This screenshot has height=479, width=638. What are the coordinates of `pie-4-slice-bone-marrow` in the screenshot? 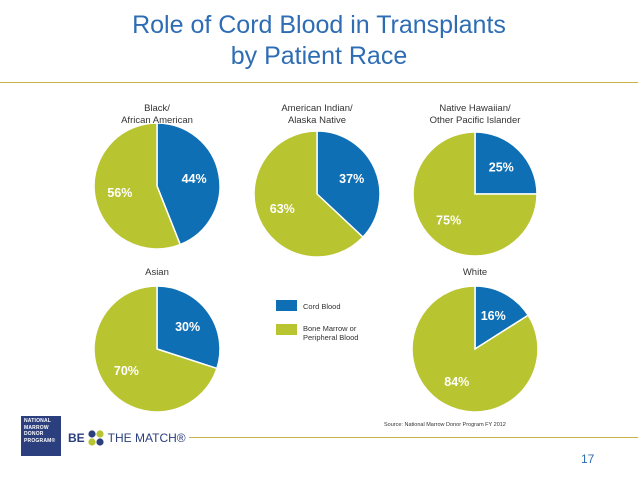 It's located at (155, 349).